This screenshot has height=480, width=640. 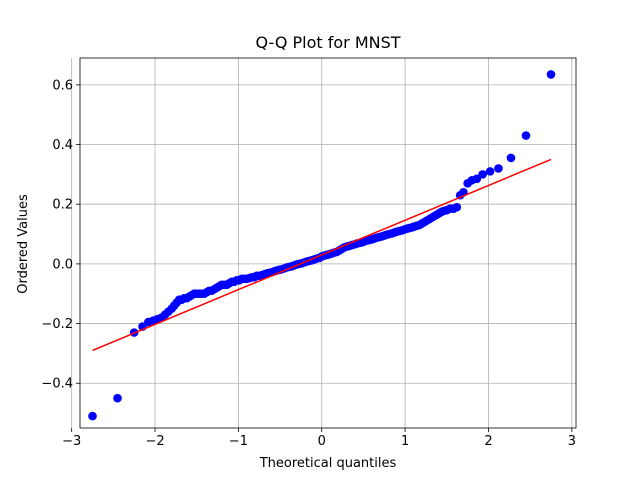 I want to click on x-tick-label: −2, so click(x=154, y=441).